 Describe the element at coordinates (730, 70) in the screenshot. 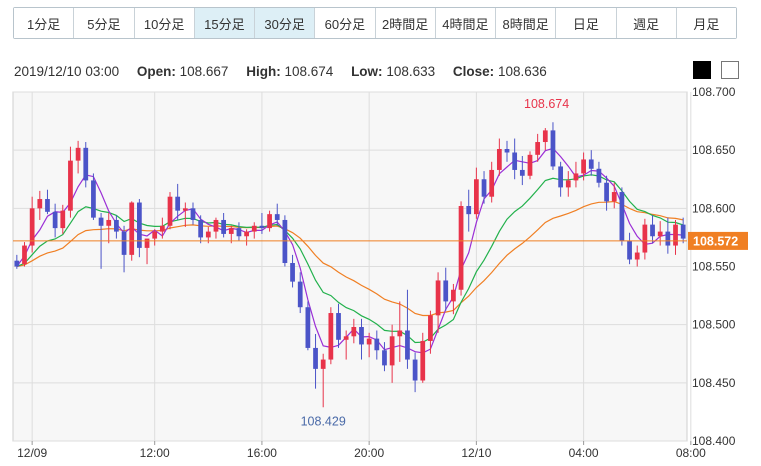

I see `light-theme-button` at that location.